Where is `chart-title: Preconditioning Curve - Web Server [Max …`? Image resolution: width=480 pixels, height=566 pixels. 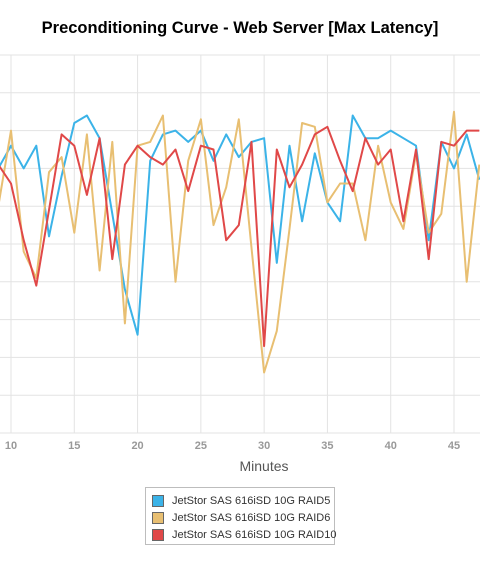 chart-title: Preconditioning Curve - Web Server [Max … is located at coordinates (240, 28).